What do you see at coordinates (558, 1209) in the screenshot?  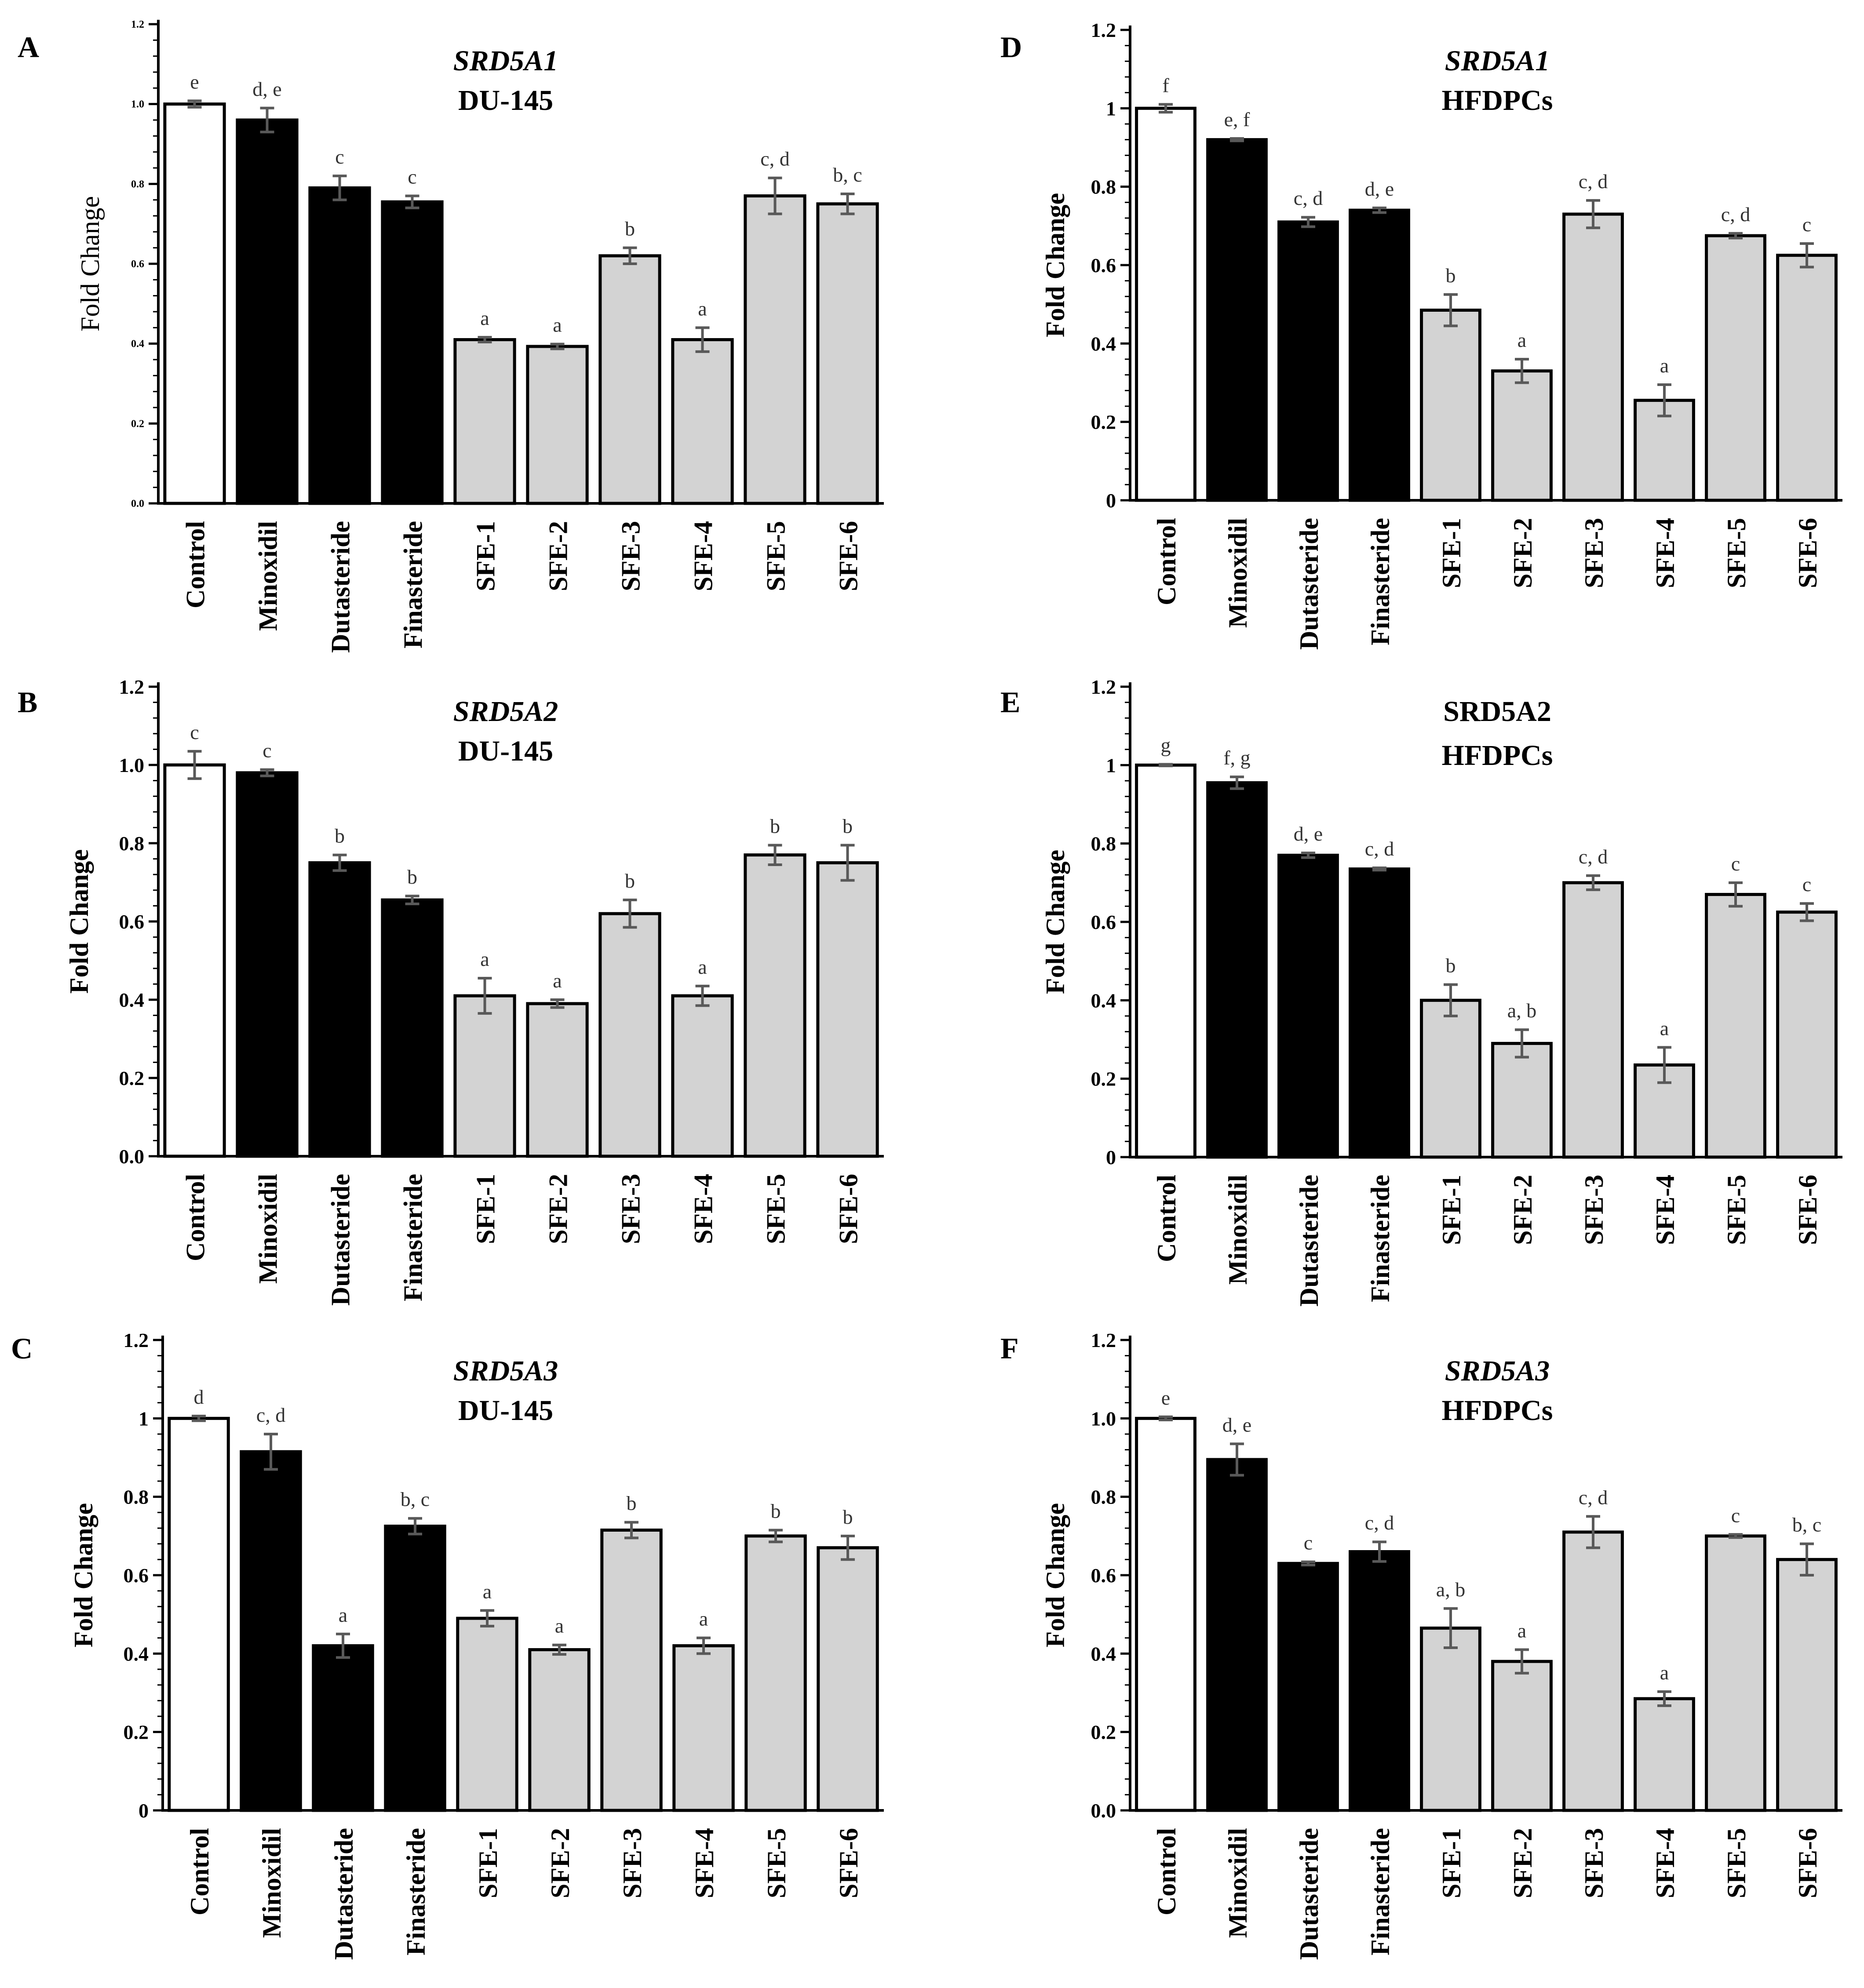 I see `x-tick-label: SFE-2` at bounding box center [558, 1209].